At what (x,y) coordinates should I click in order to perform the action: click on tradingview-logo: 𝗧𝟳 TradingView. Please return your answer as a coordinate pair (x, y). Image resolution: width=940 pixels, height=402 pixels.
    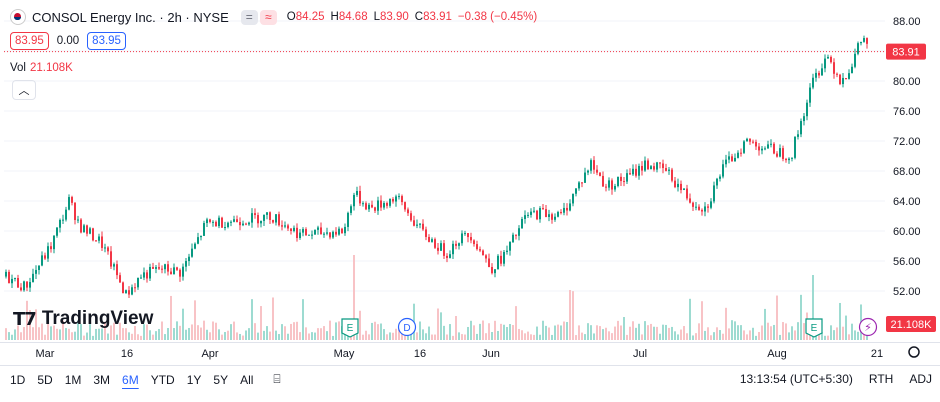
    Looking at the image, I should click on (83, 319).